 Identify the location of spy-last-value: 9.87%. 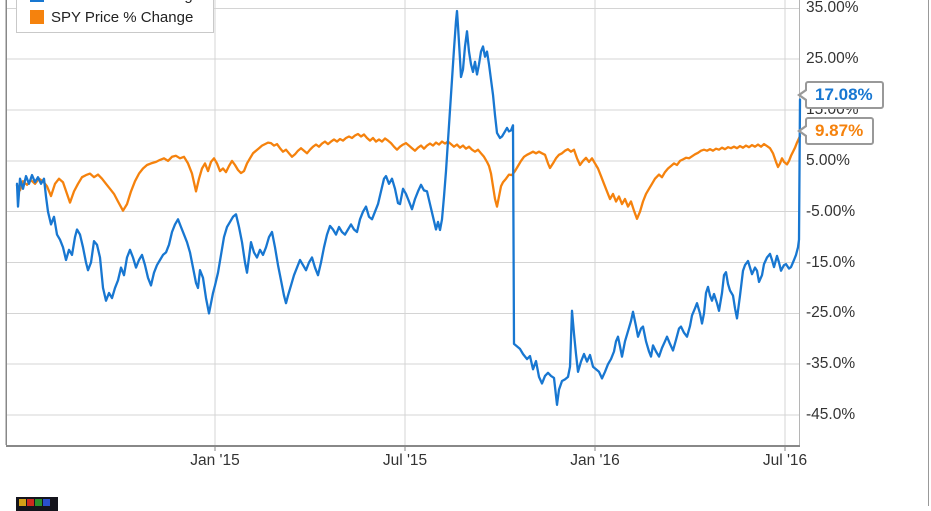
(839, 130).